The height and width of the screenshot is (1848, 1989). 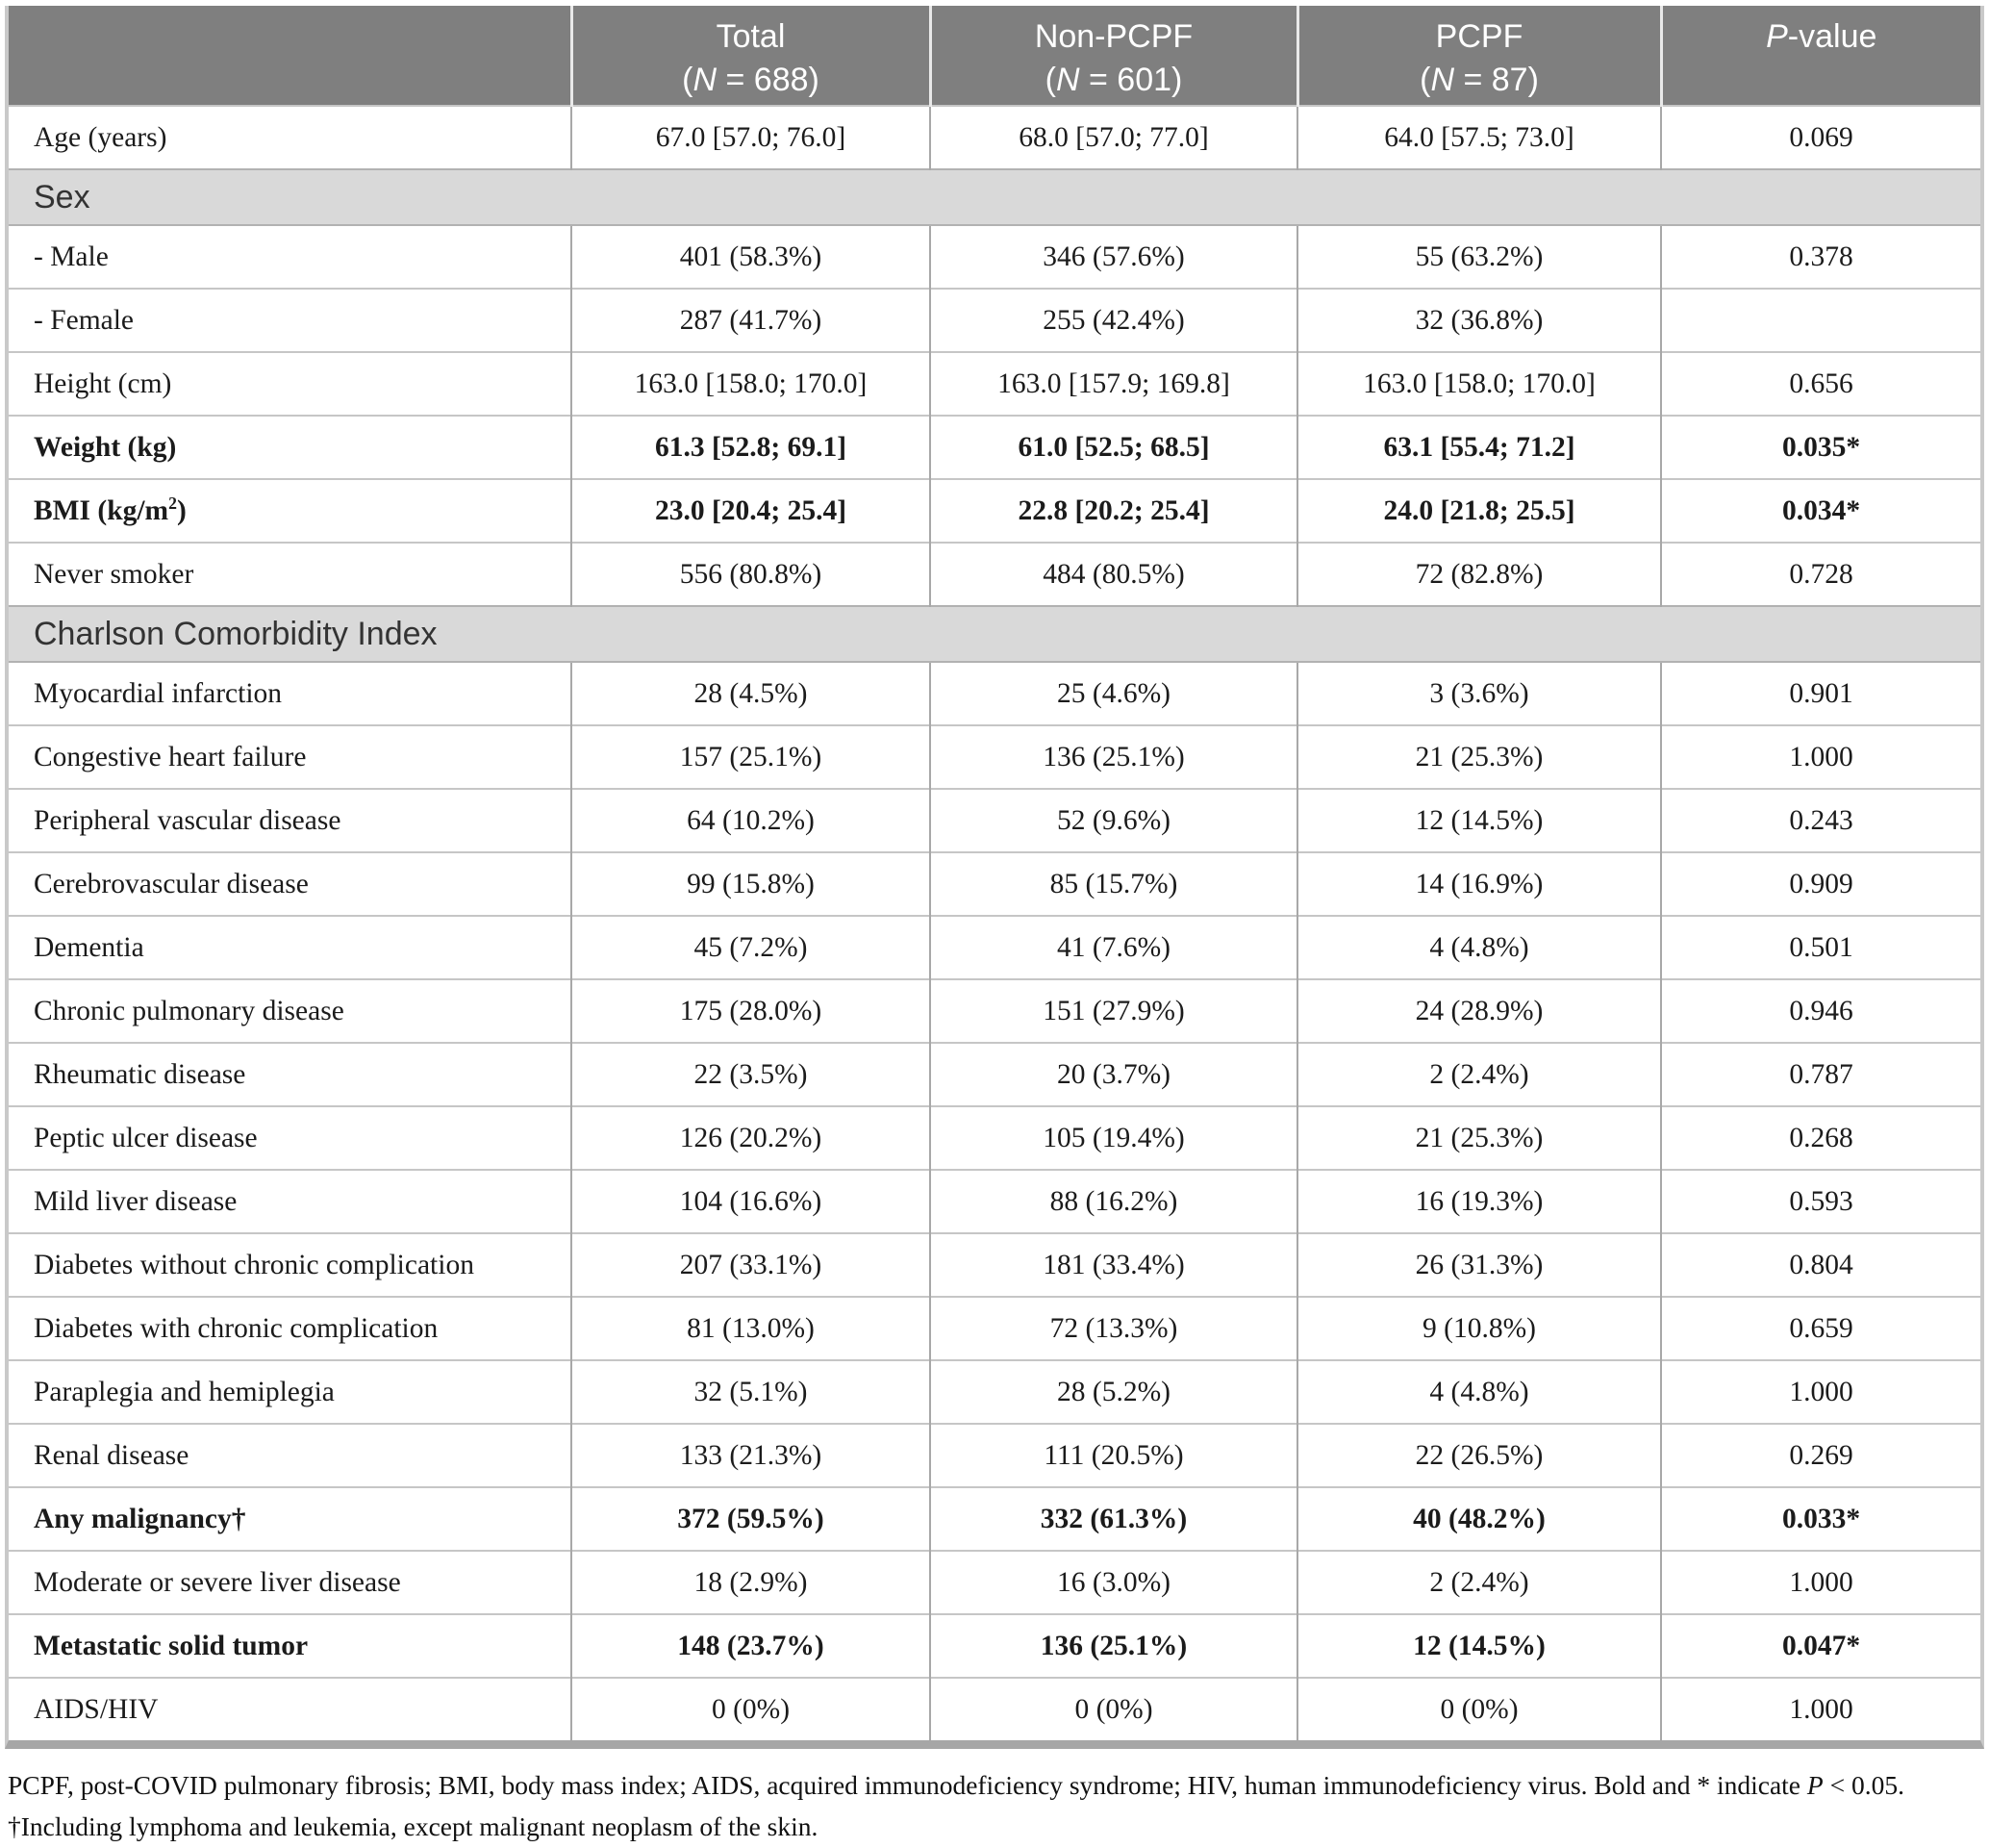 I want to click on section-row: Sex, so click(x=994, y=197).